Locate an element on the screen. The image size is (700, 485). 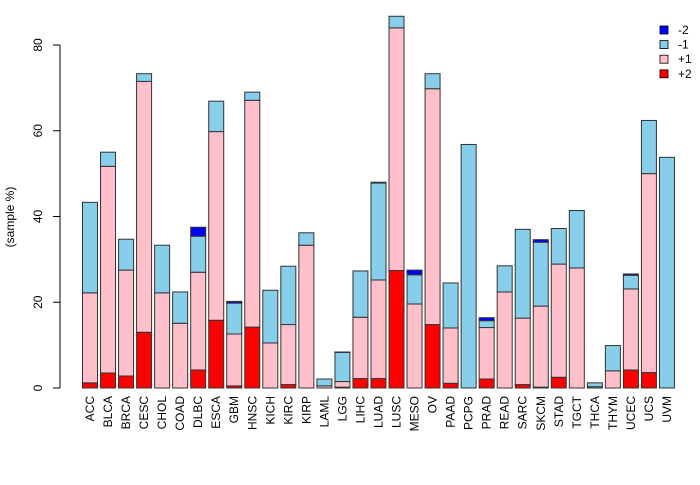
bar-segment-THYM-+1 is located at coordinates (612, 379).